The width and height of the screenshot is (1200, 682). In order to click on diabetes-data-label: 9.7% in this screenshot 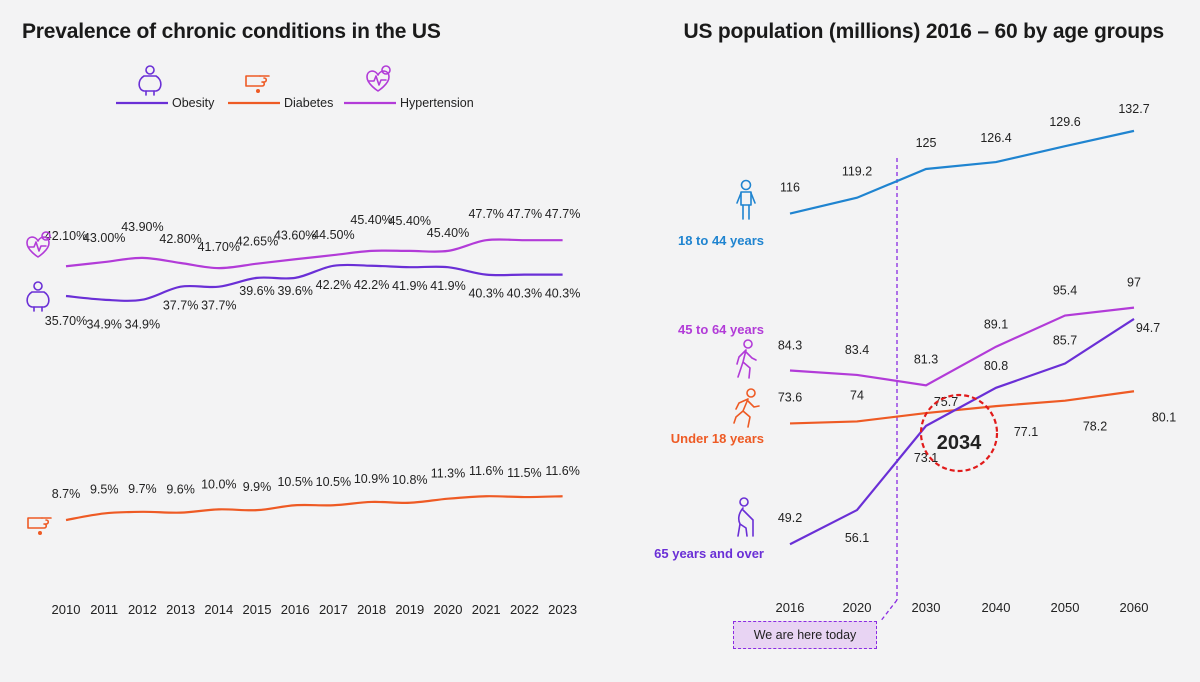, I will do `click(142, 489)`.